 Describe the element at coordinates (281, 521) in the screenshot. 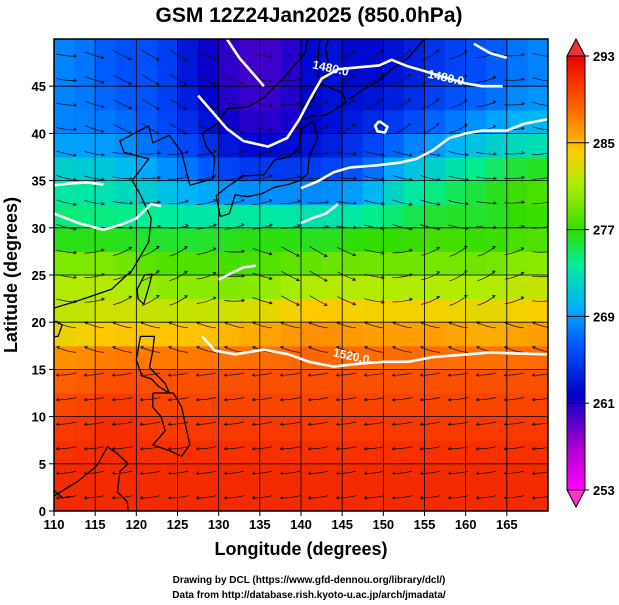

I see `x-axis-ticks: 110 115 120 125 130 135 140 145 150 155 160 165` at that location.